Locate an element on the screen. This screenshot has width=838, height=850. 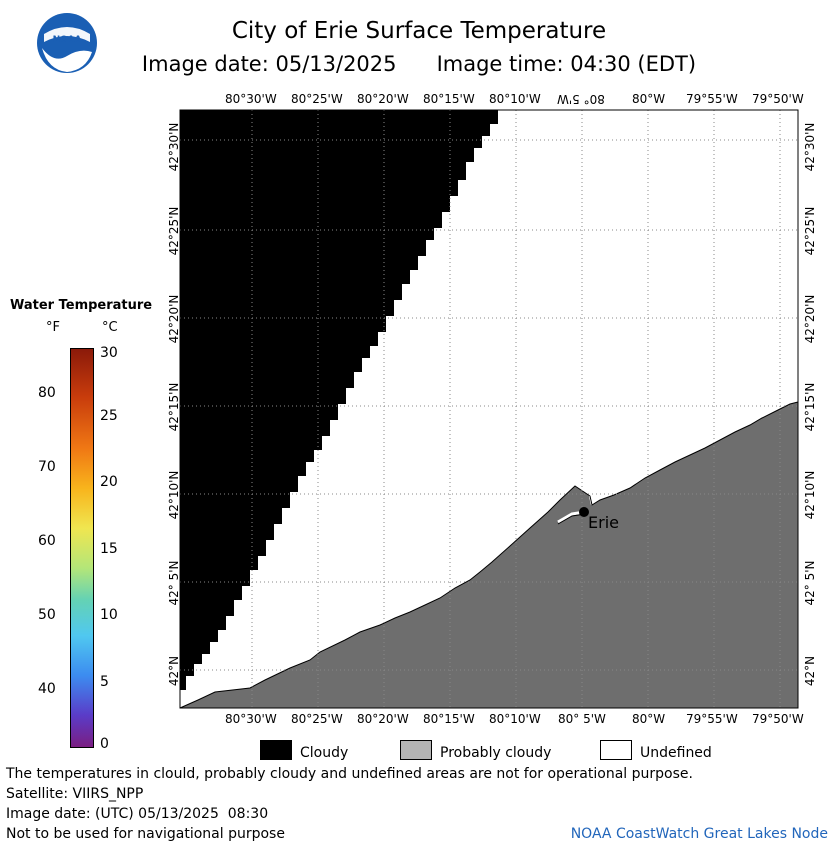
f-tick: 40 is located at coordinates (47, 689).